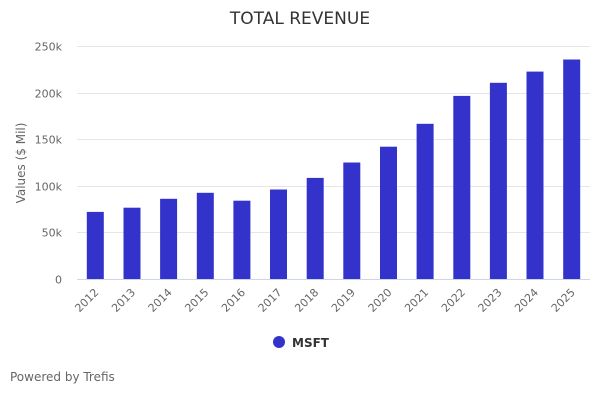 The image size is (600, 400). What do you see at coordinates (416, 300) in the screenshot?
I see `x-tick-label: 2021` at bounding box center [416, 300].